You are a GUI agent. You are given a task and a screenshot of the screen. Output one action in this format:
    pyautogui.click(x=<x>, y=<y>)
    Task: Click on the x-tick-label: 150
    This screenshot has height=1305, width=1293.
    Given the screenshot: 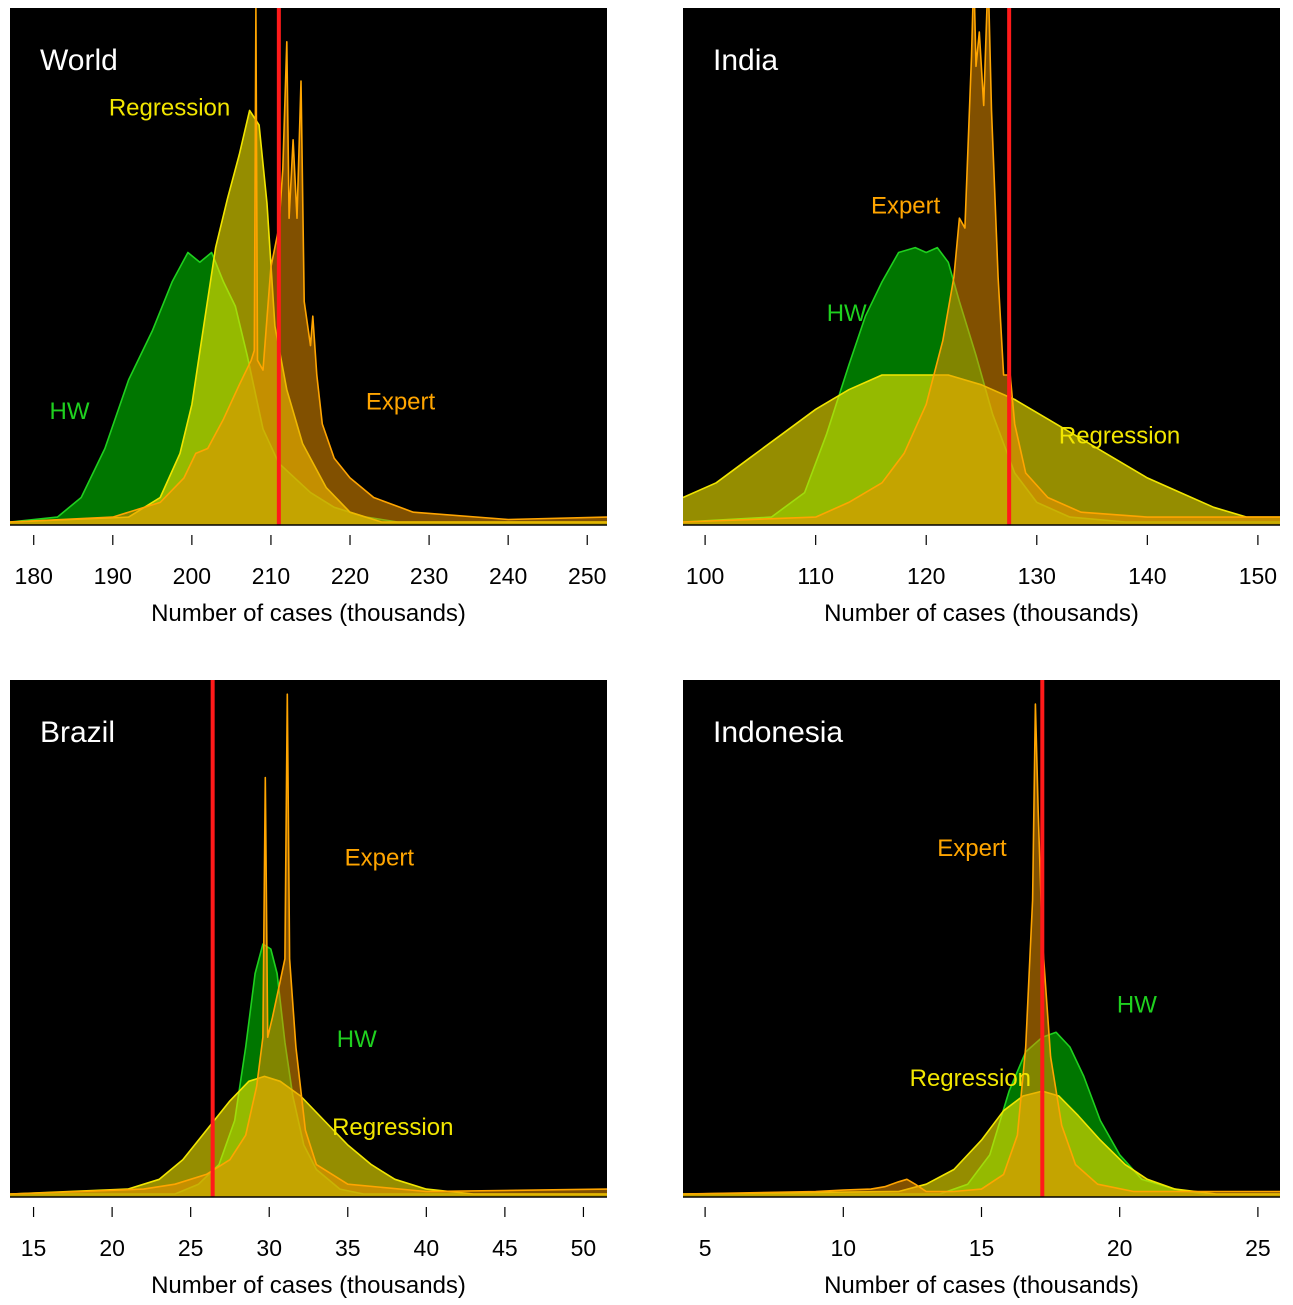 What is the action you would take?
    pyautogui.click(x=1258, y=576)
    